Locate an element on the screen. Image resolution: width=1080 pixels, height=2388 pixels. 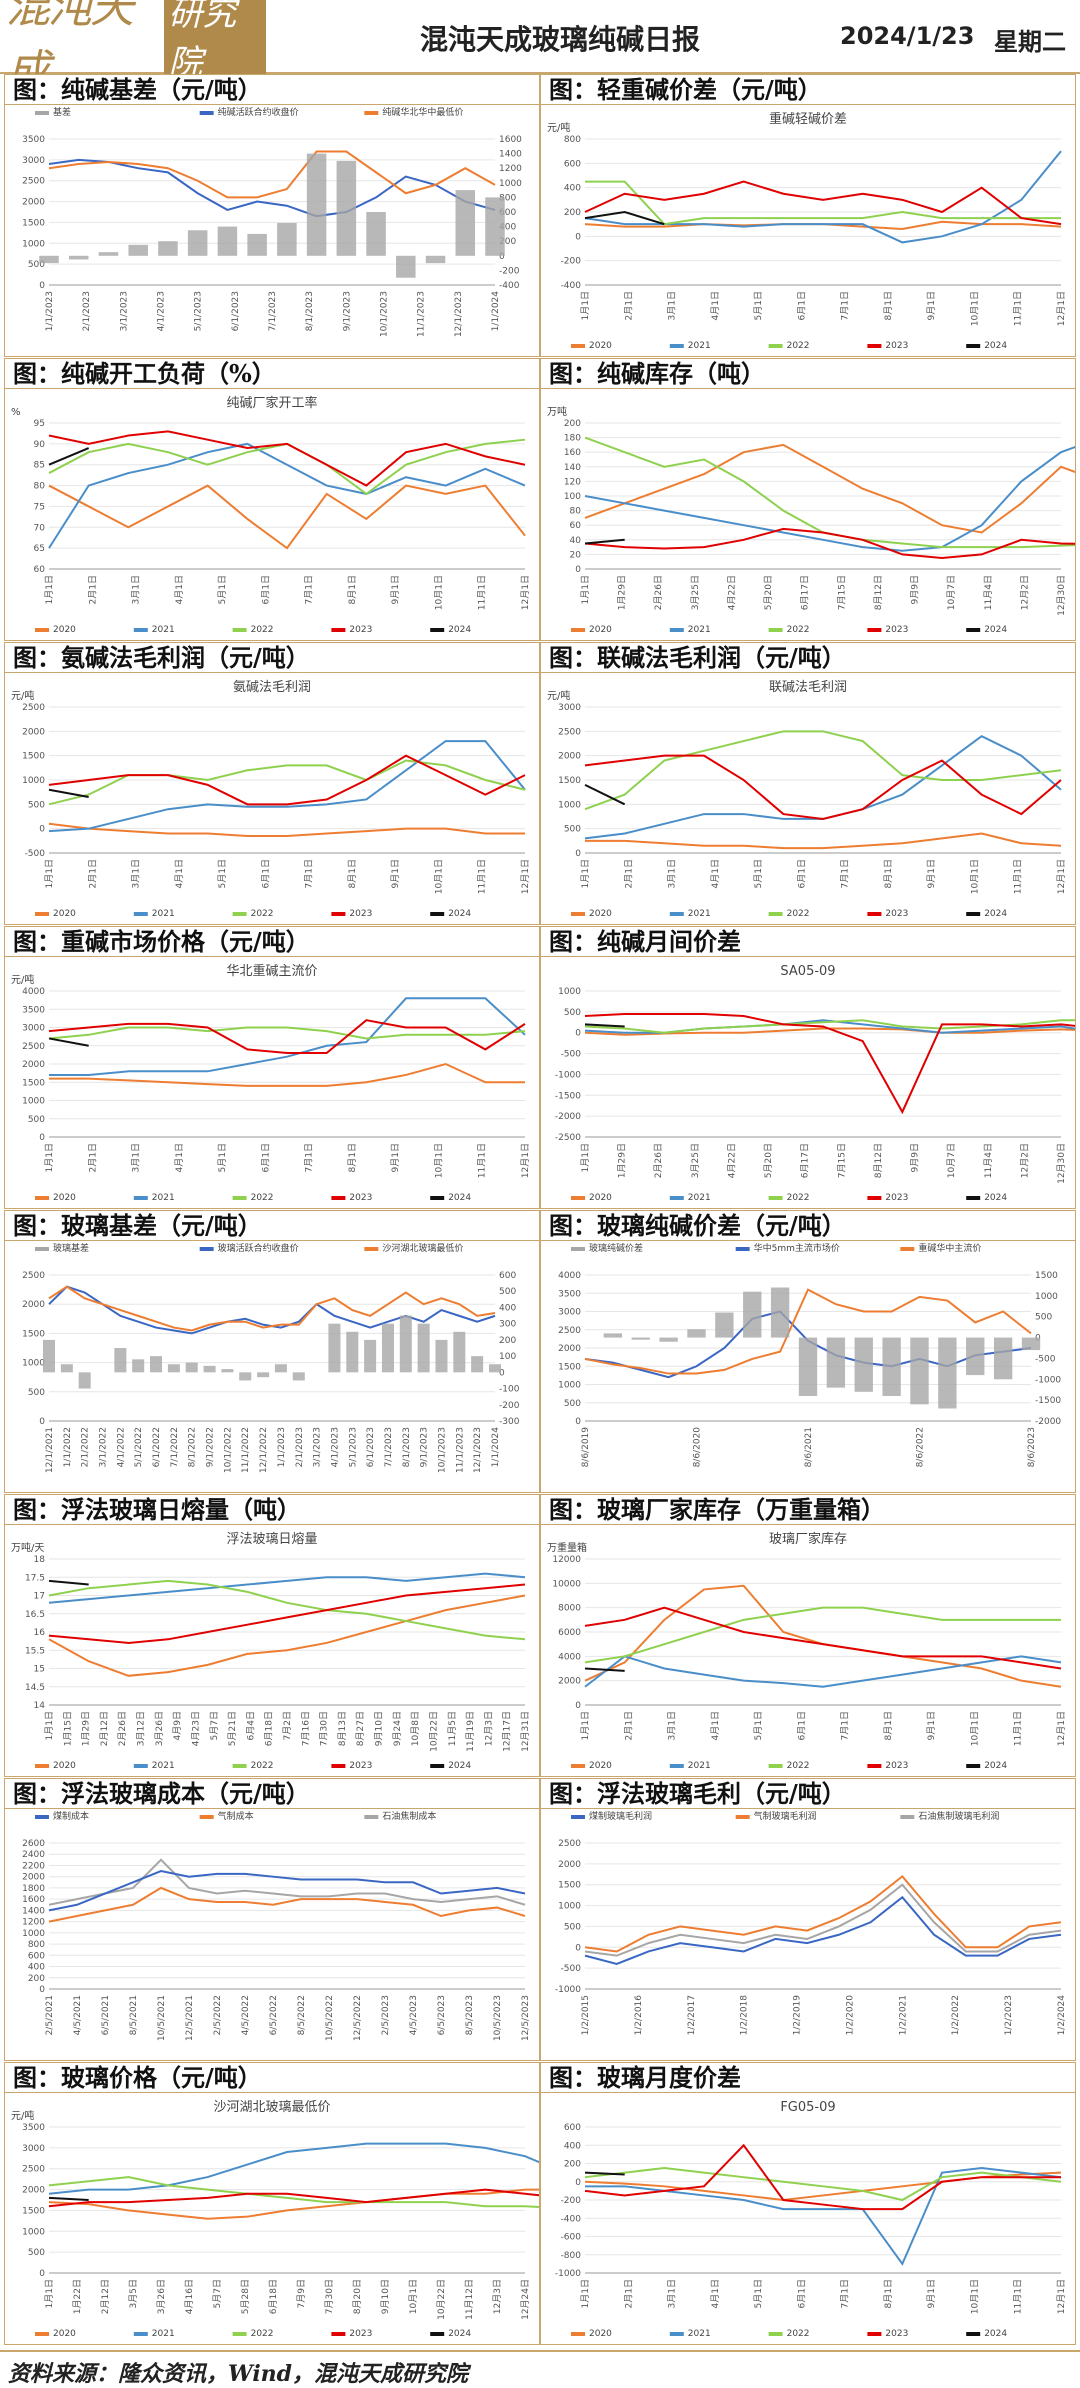
x-tick-label: 10月1日 is located at coordinates (438, 1160).